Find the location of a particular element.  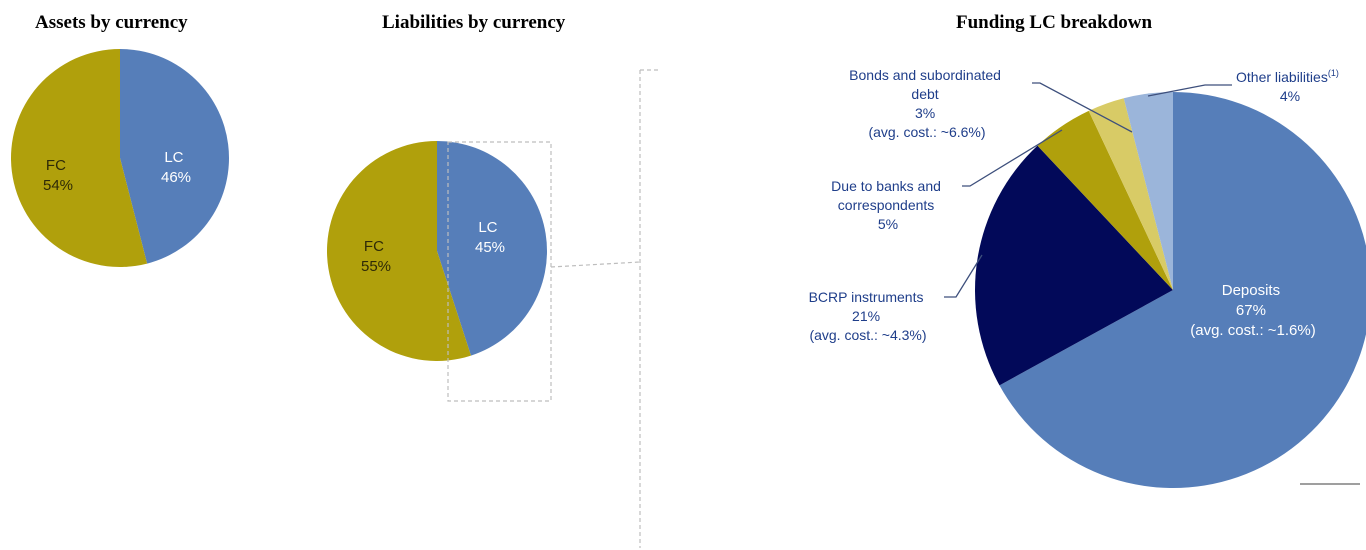

leader-lines is located at coordinates (1088, 190).